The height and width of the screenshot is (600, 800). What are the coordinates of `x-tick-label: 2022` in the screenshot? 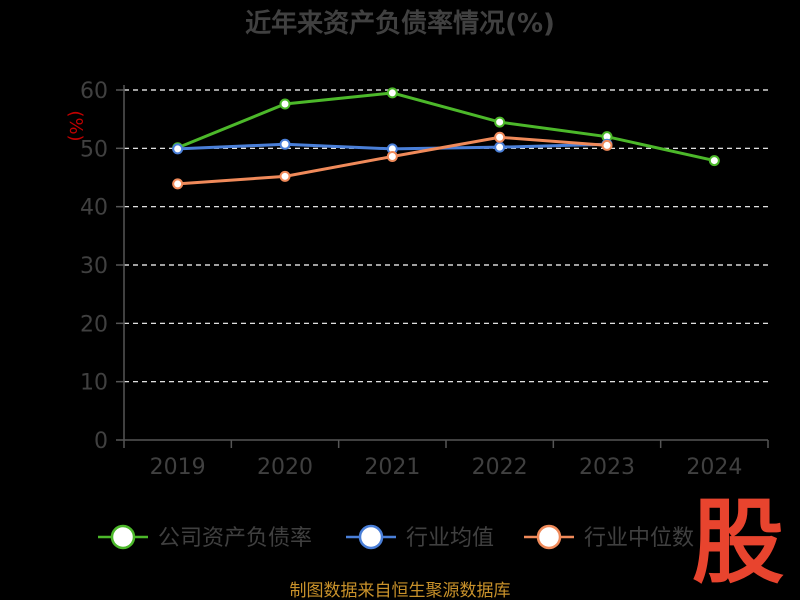 It's located at (500, 467).